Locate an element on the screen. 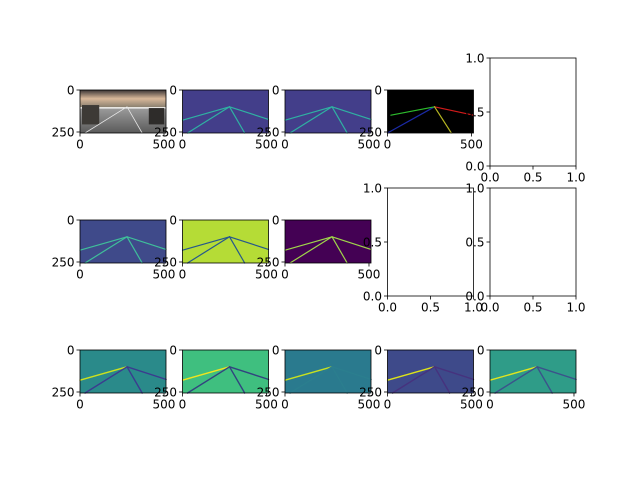 The width and height of the screenshot is (640, 480). lane-map-inverted-far-left is located at coordinates (206, 243).